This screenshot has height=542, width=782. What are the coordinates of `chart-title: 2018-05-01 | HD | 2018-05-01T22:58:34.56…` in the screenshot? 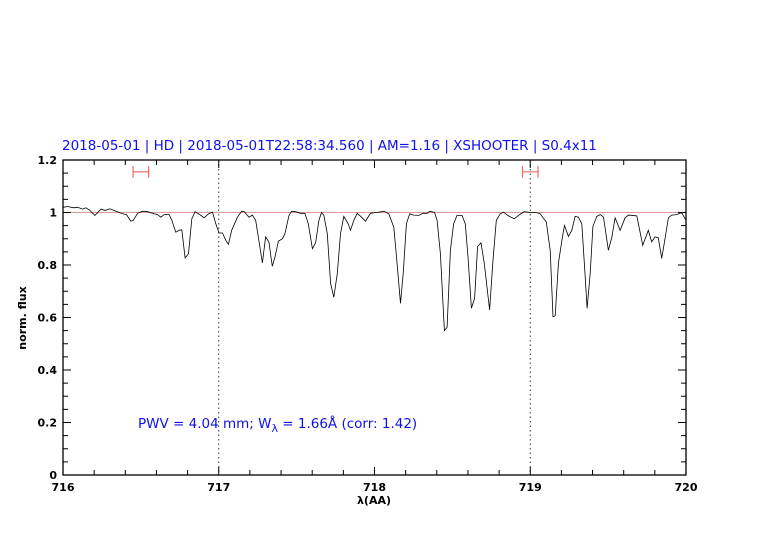 It's located at (329, 146).